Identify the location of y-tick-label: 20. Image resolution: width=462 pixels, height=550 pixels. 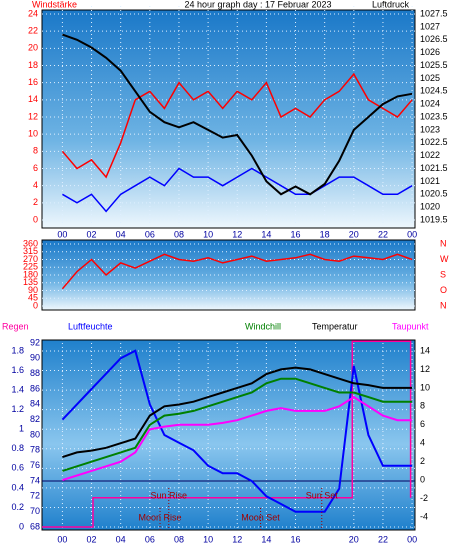
(33, 48).